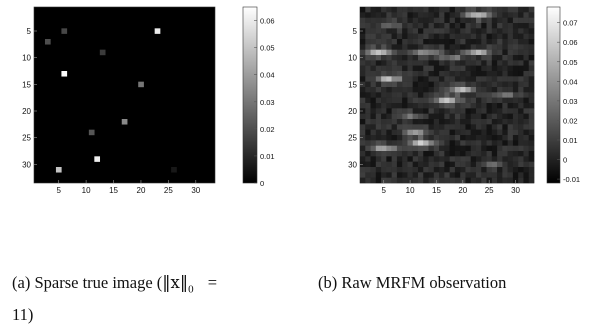 The height and width of the screenshot is (333, 590). What do you see at coordinates (565, 160) in the screenshot?
I see `colorbar-tick-label: 0` at bounding box center [565, 160].